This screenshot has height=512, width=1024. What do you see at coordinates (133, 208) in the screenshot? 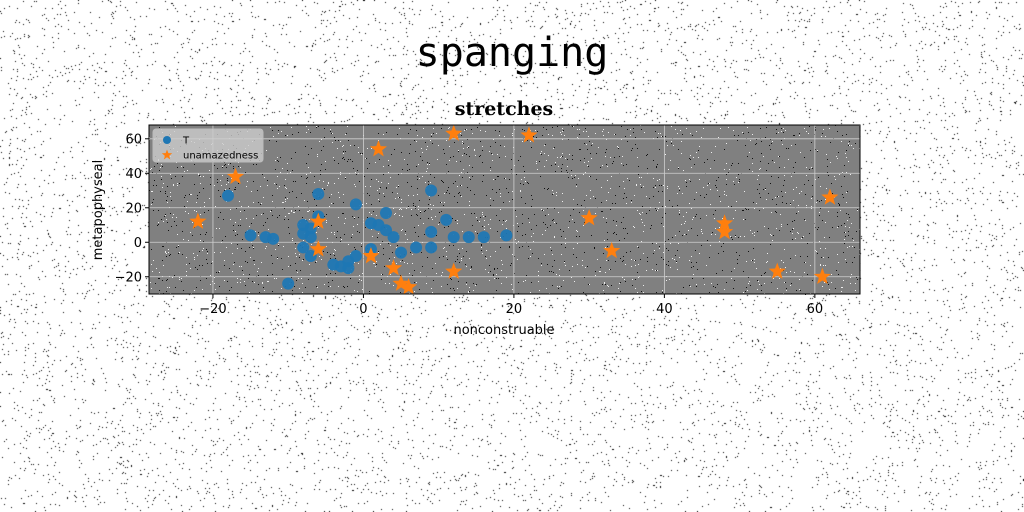
I see `y-tick-label: 20` at bounding box center [133, 208].